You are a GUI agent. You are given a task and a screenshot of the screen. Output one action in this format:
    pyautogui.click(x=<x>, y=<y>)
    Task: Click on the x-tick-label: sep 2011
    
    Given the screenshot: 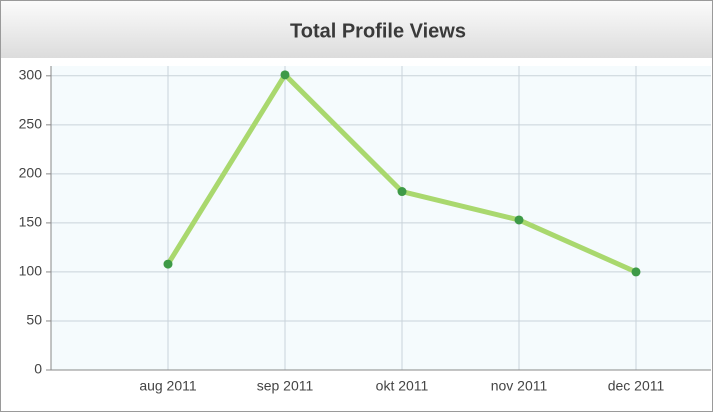 What is the action you would take?
    pyautogui.click(x=285, y=386)
    